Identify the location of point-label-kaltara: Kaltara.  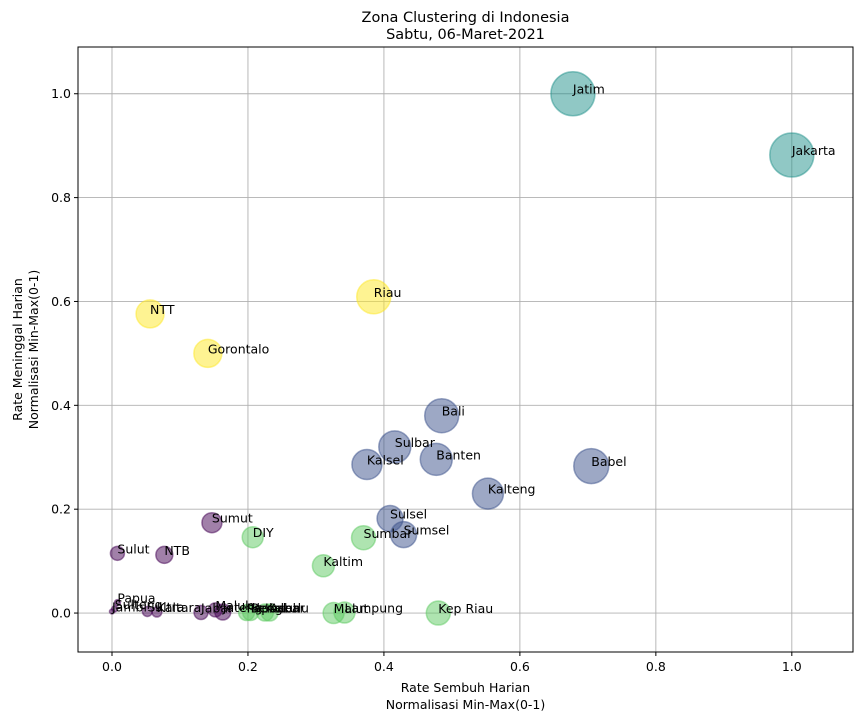
(179, 607).